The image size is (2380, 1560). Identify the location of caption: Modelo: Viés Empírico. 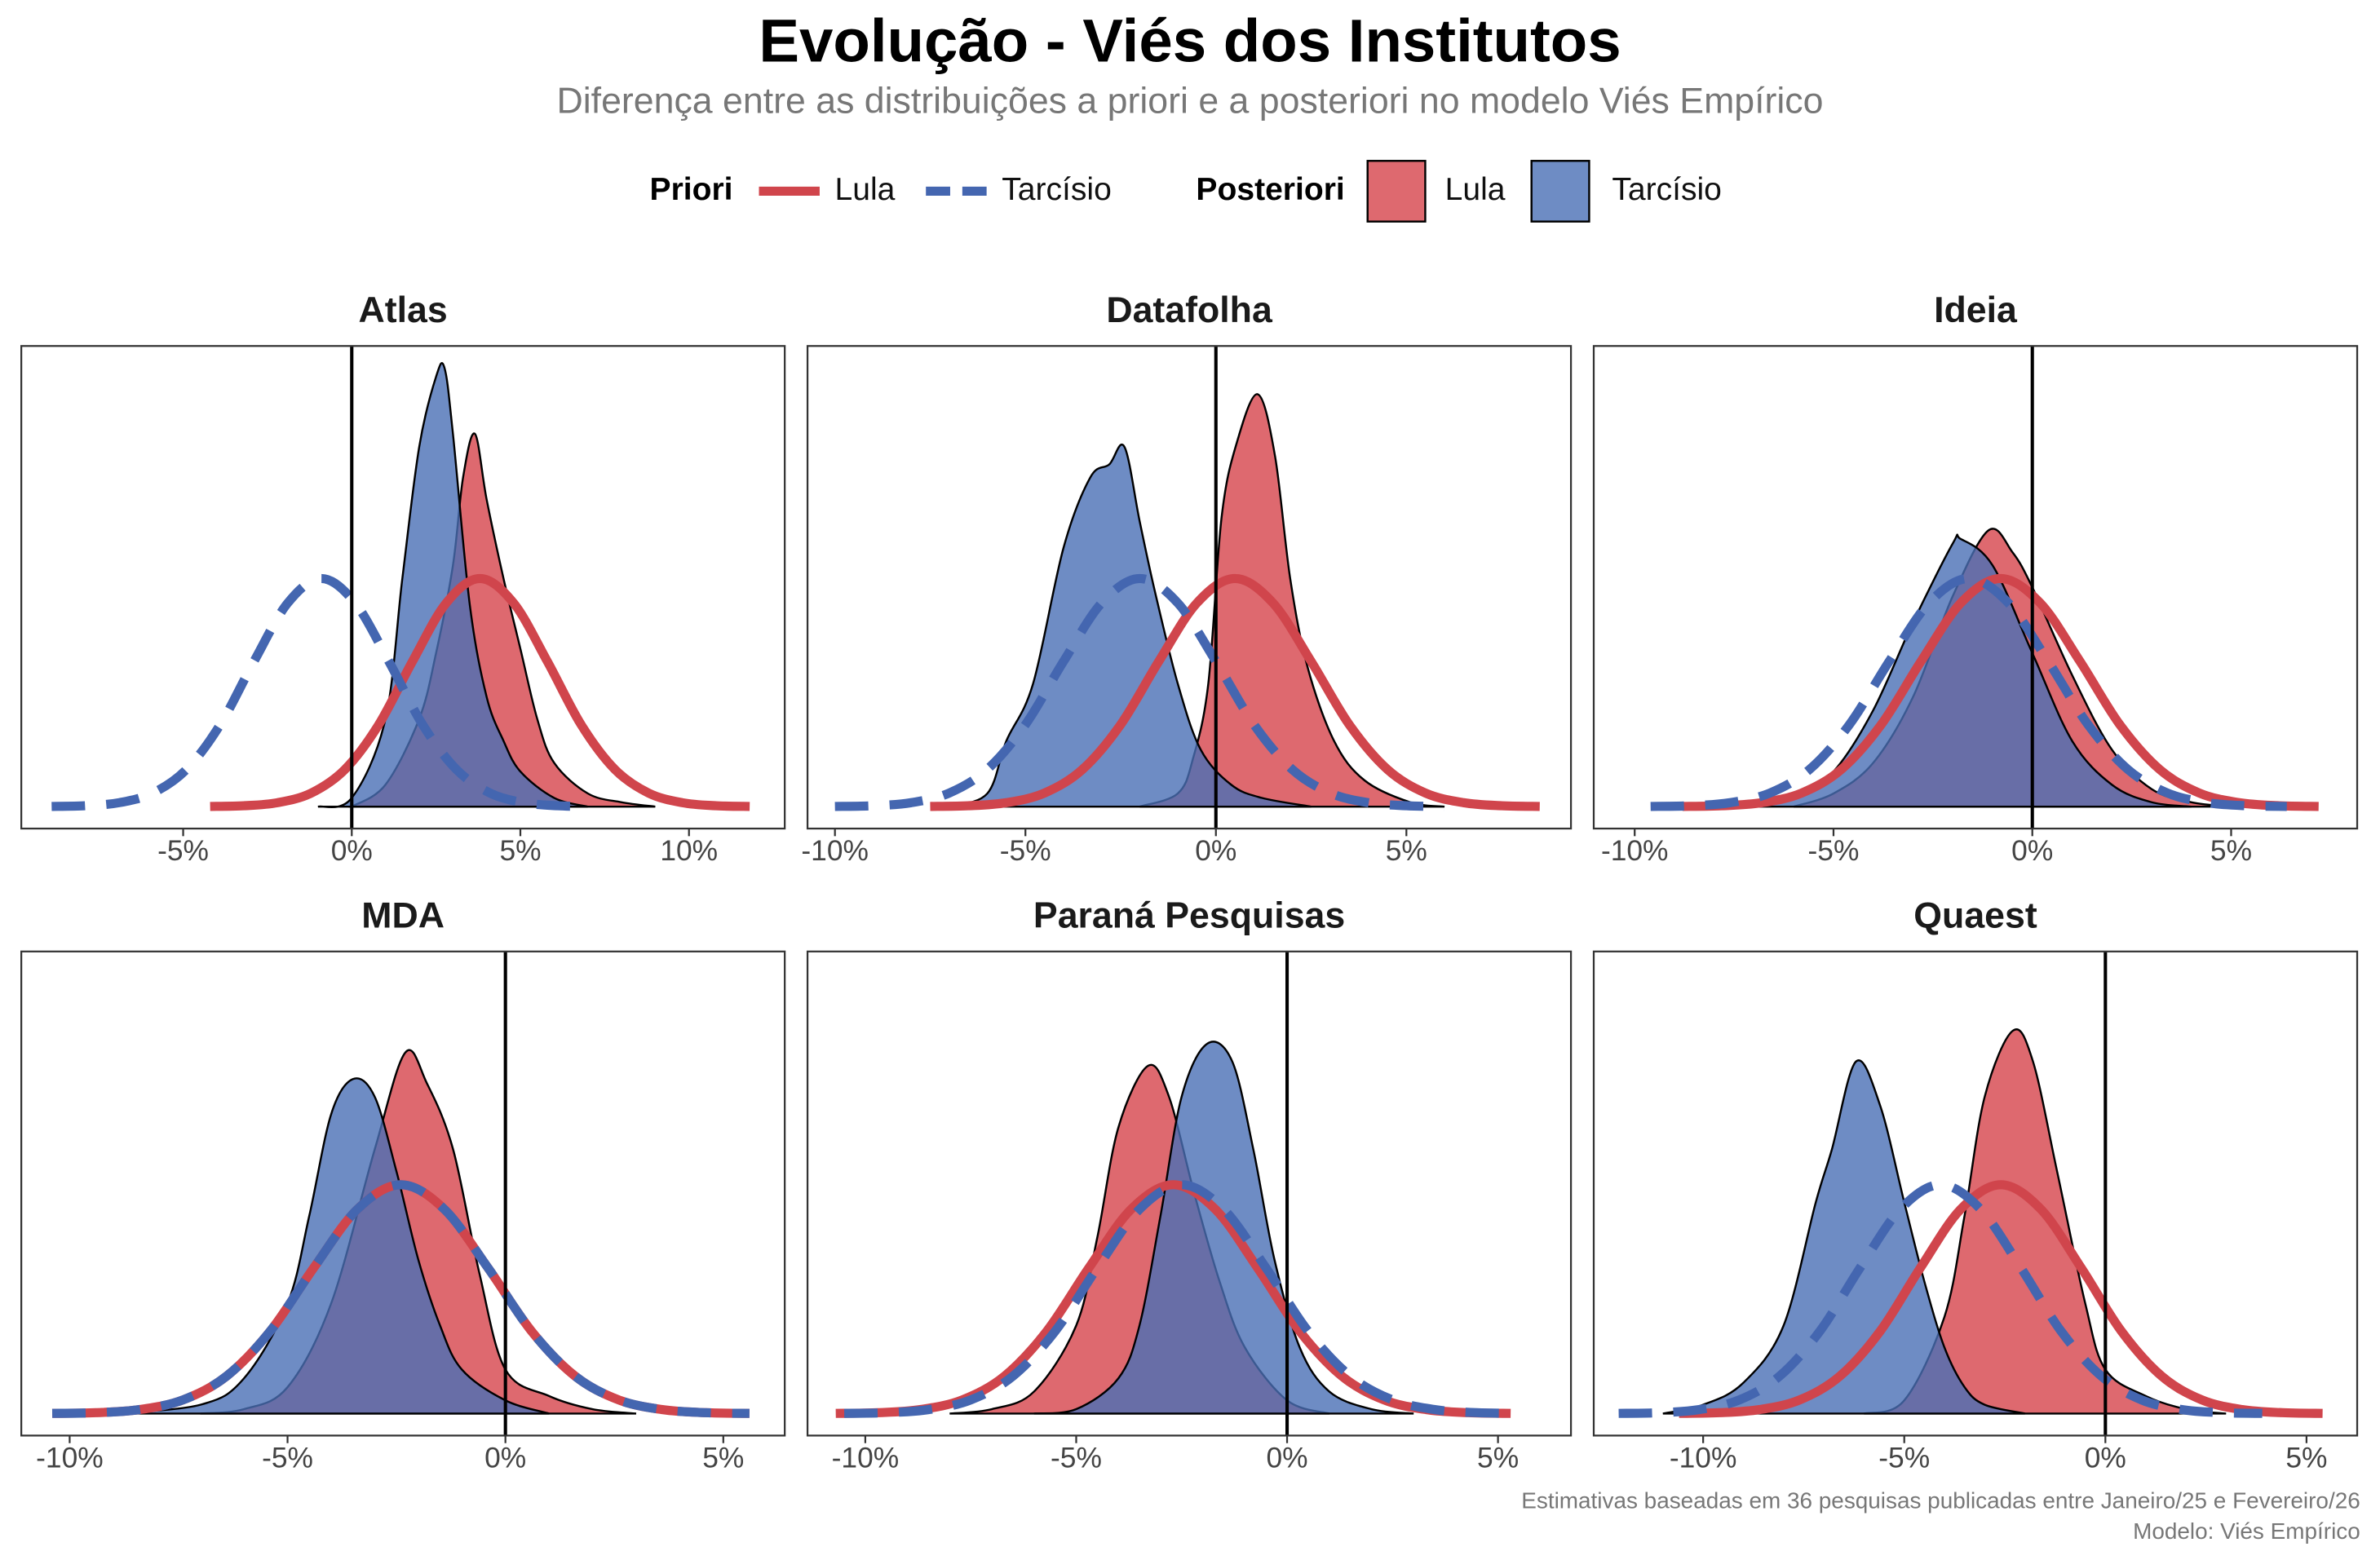
(2247, 1531).